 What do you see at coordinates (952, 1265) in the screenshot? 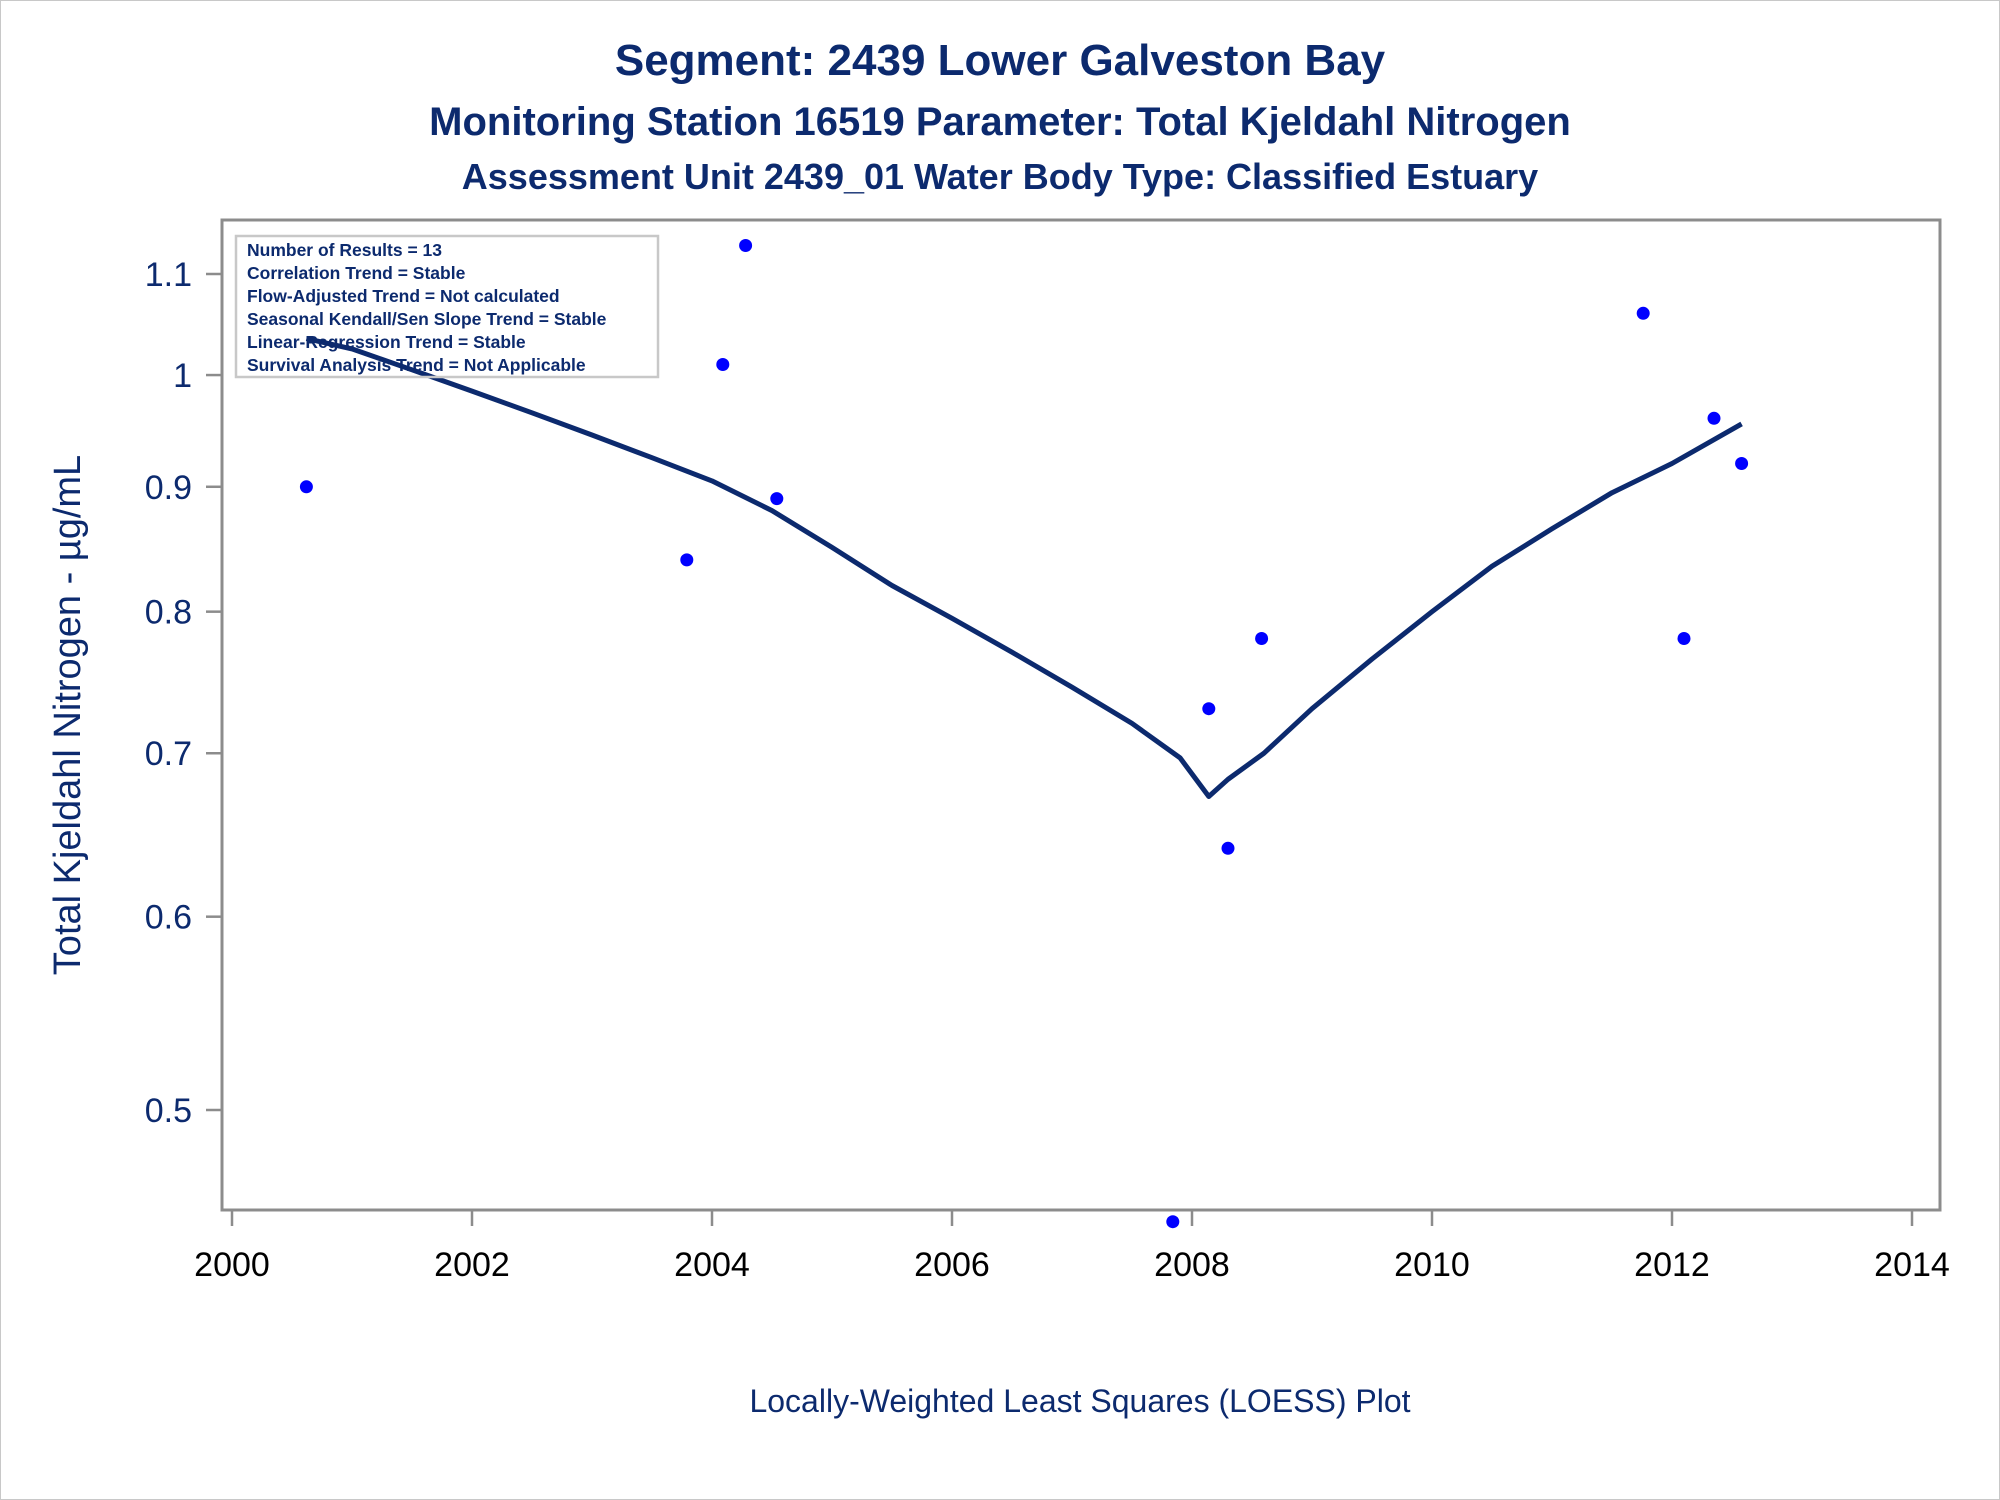
I see `x-tick-label: 2006` at bounding box center [952, 1265].